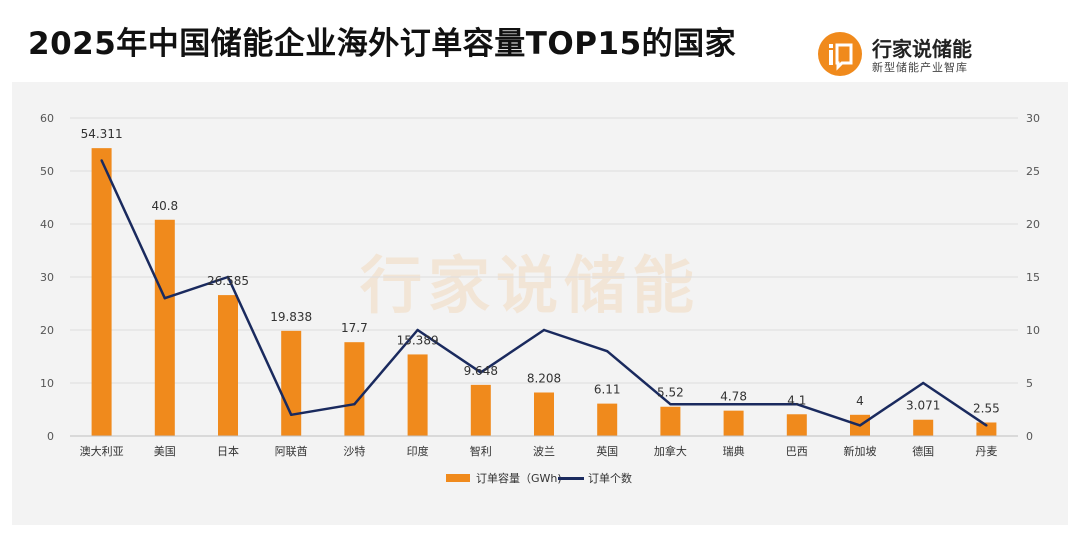  What do you see at coordinates (47, 118) in the screenshot?
I see `y-left-tick-label: 60` at bounding box center [47, 118].